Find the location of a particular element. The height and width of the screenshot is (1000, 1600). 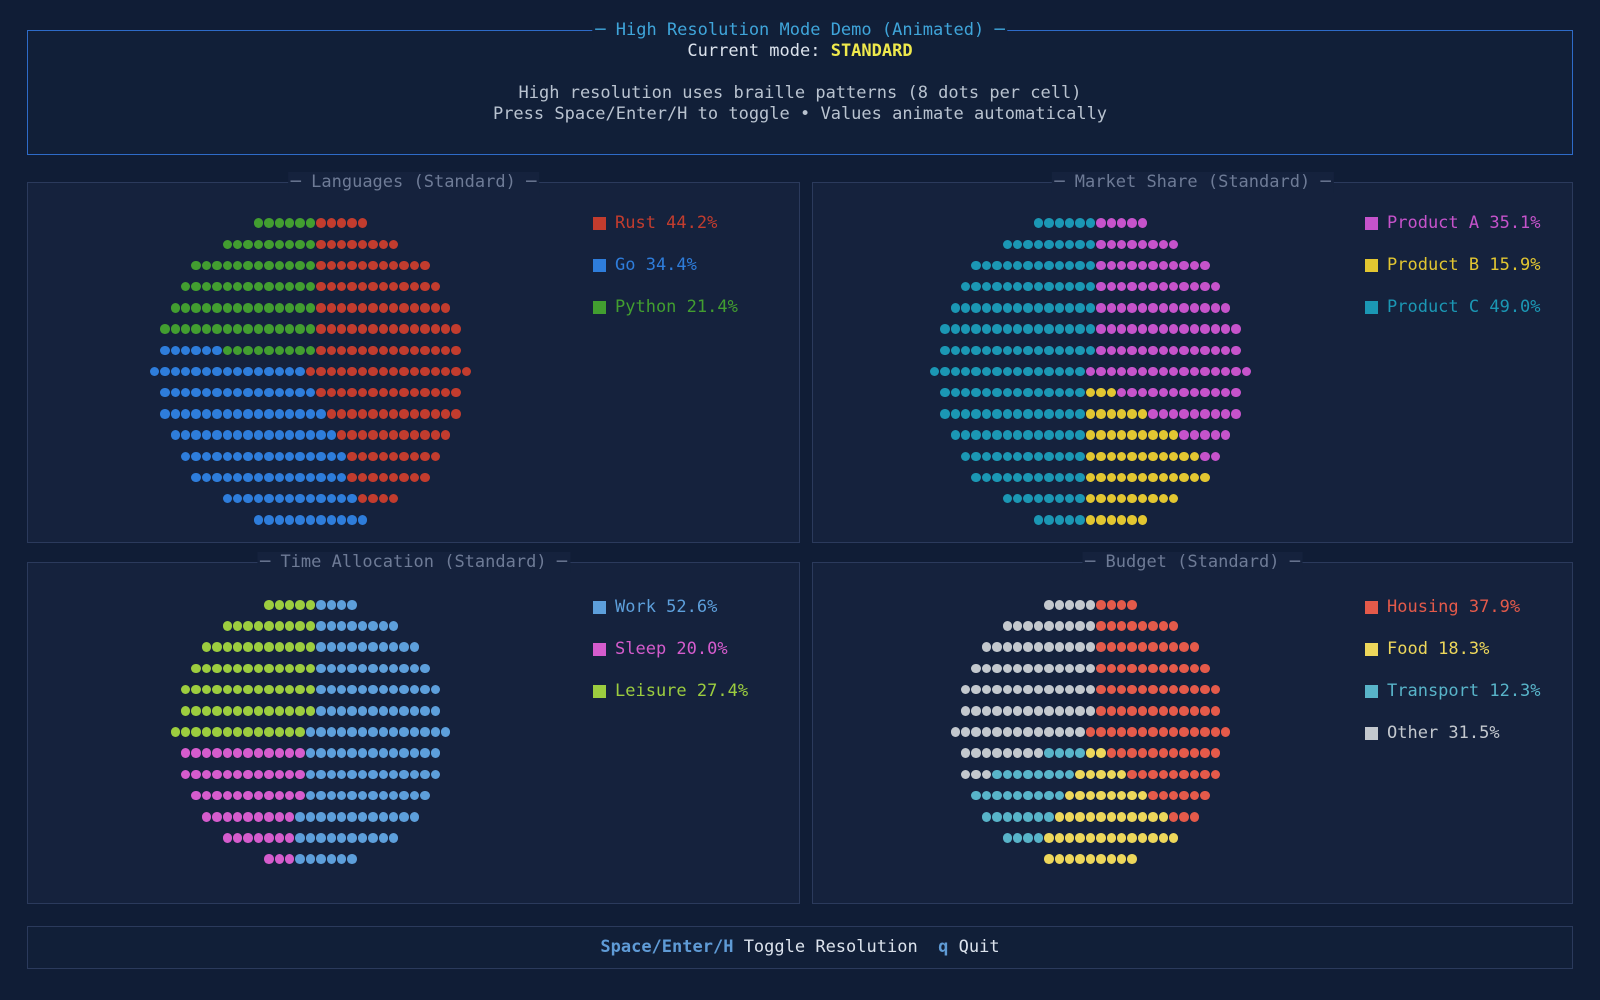

legend-item: Product B 15.9% is located at coordinates (1453, 265).